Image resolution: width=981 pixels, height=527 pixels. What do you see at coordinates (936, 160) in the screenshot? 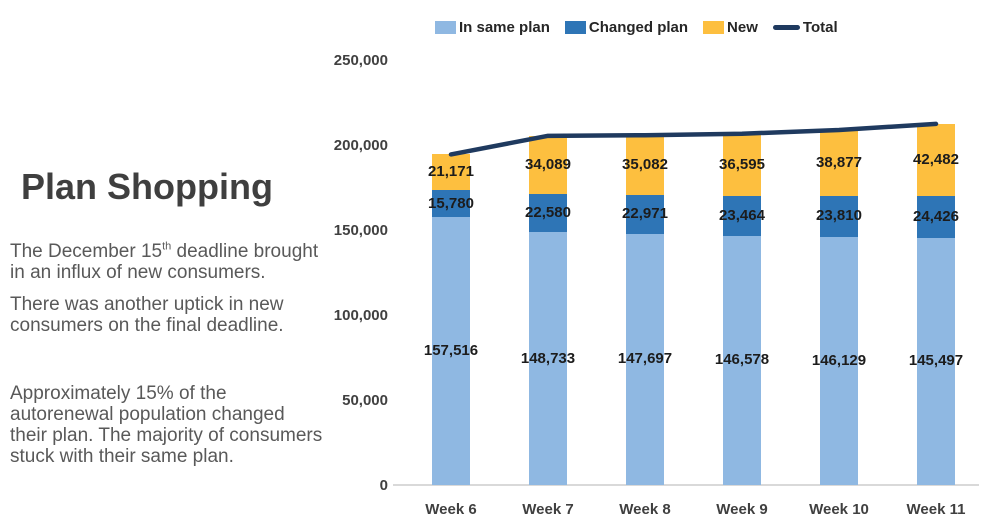
I see `data-label: 42,482` at bounding box center [936, 160].